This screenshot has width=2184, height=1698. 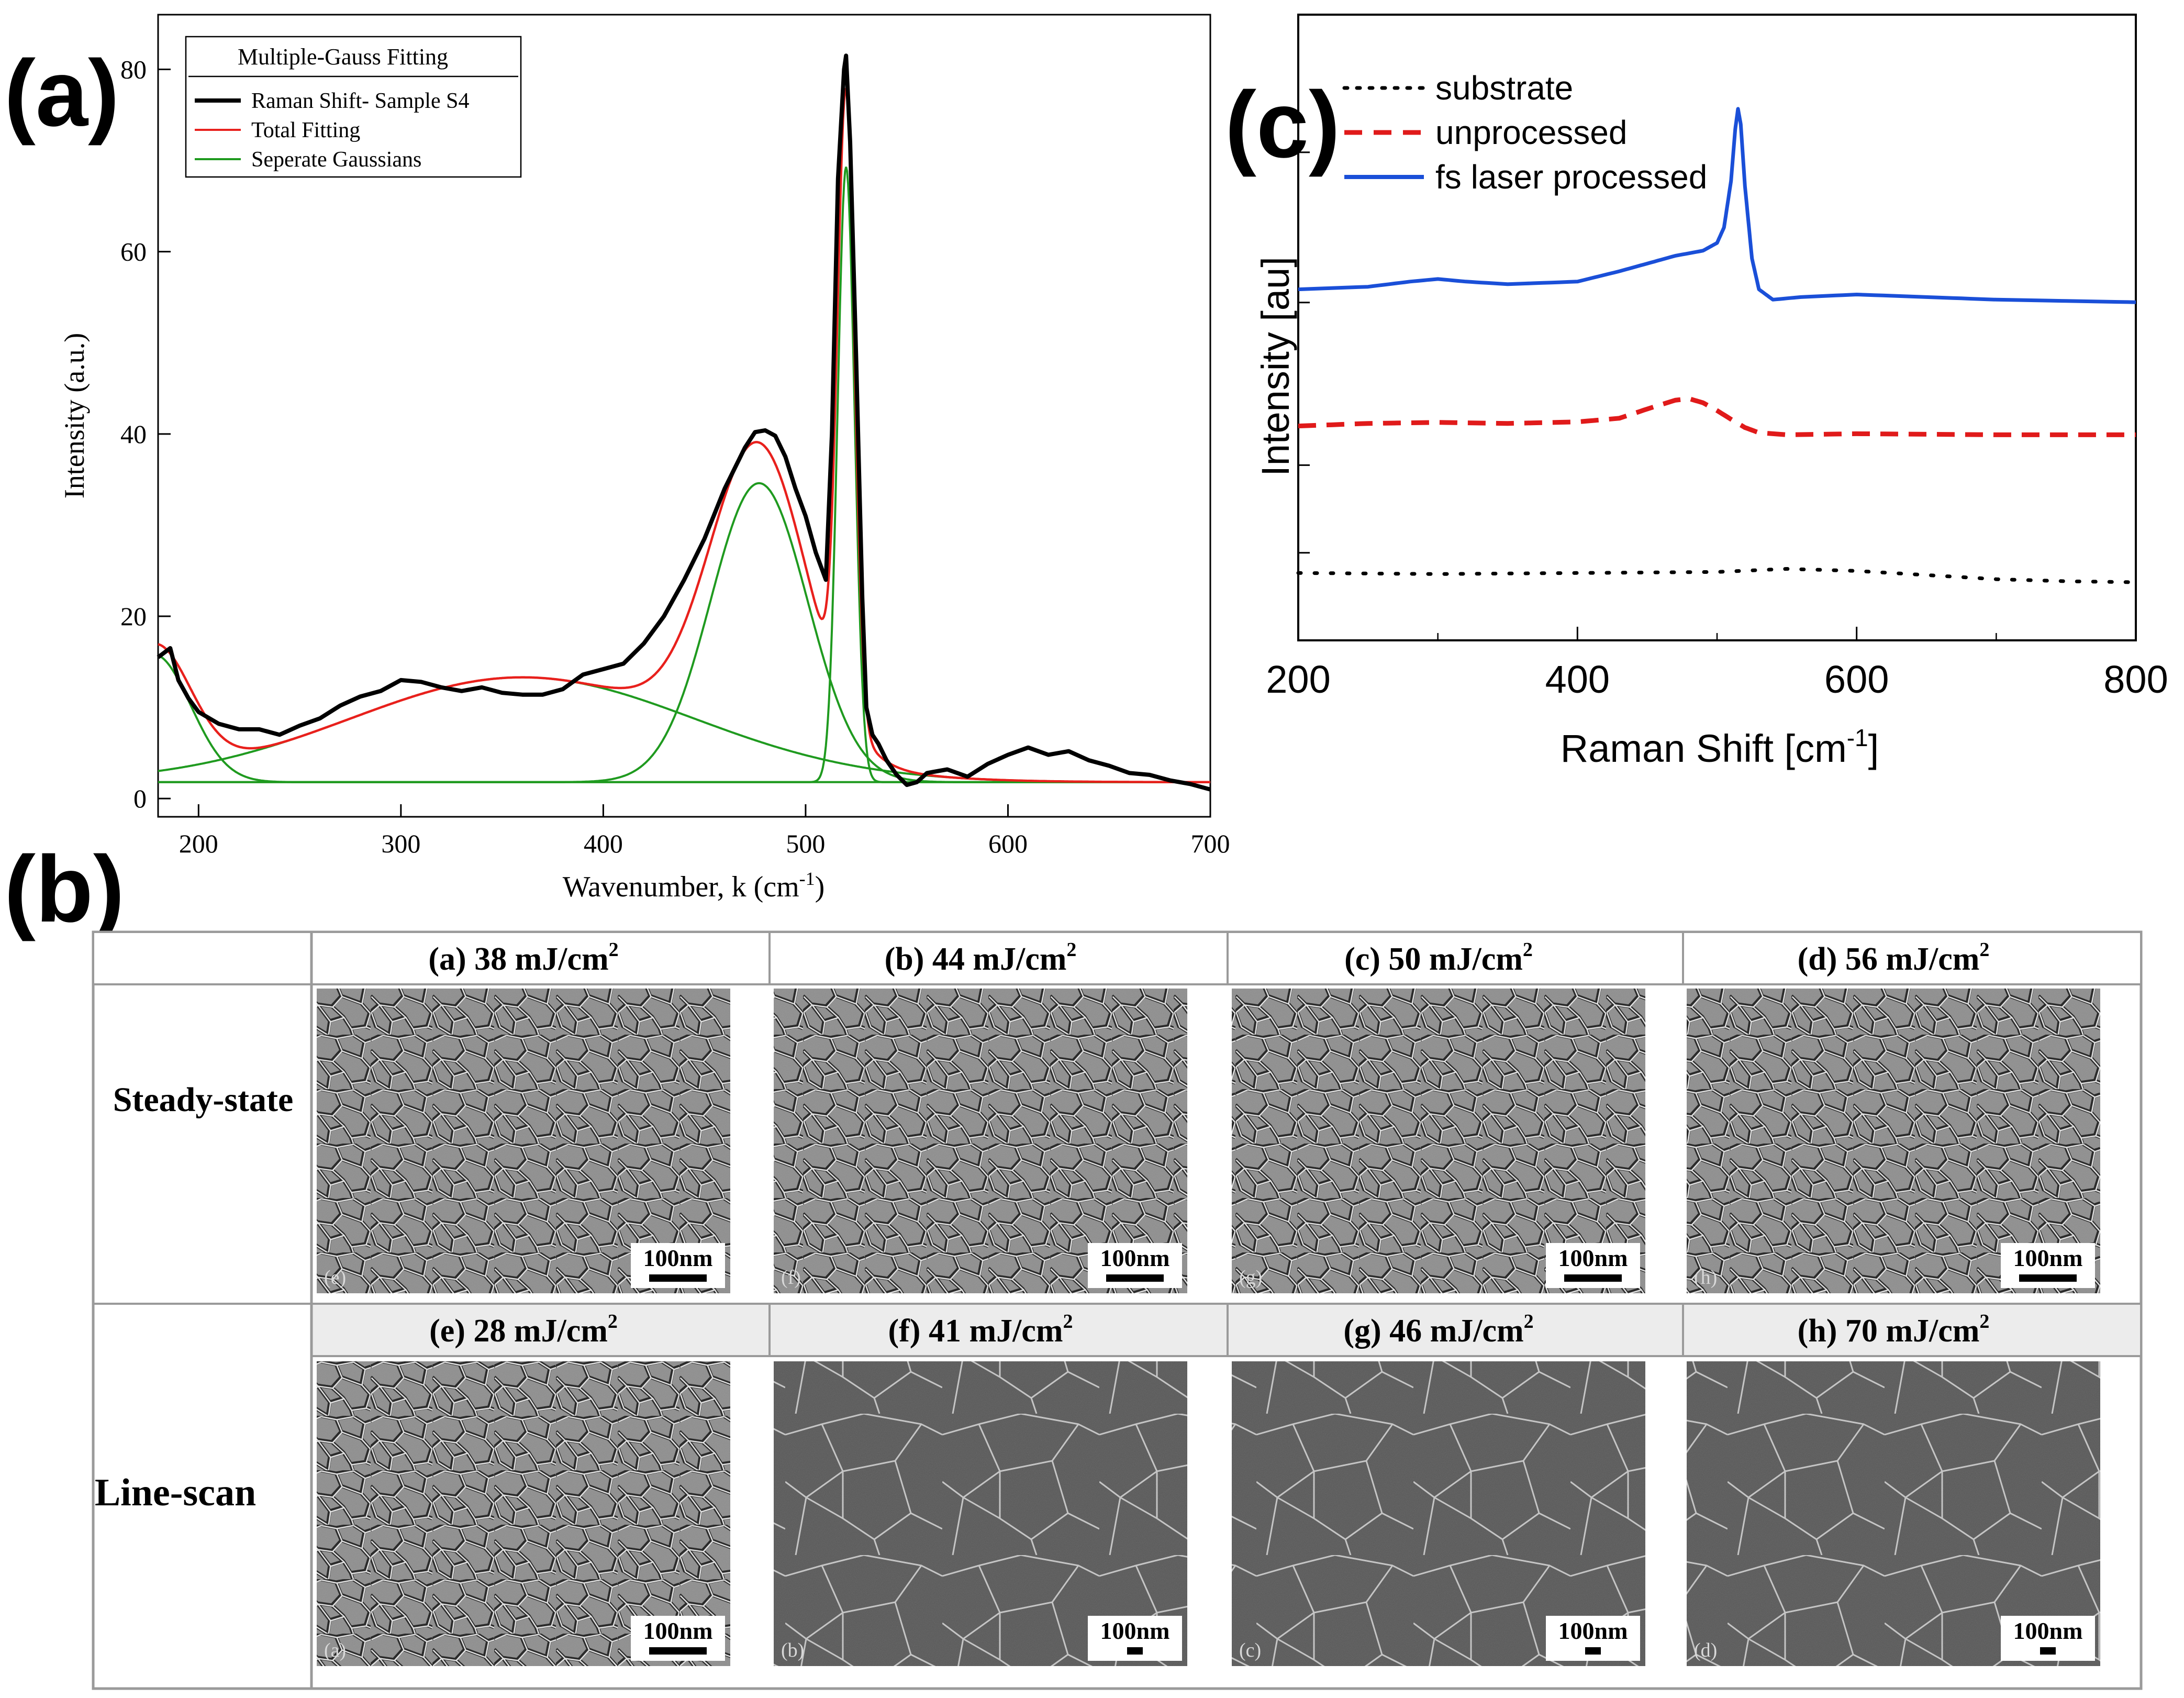 I want to click on sem-scale-label-4: 100nm, so click(x=678, y=1630).